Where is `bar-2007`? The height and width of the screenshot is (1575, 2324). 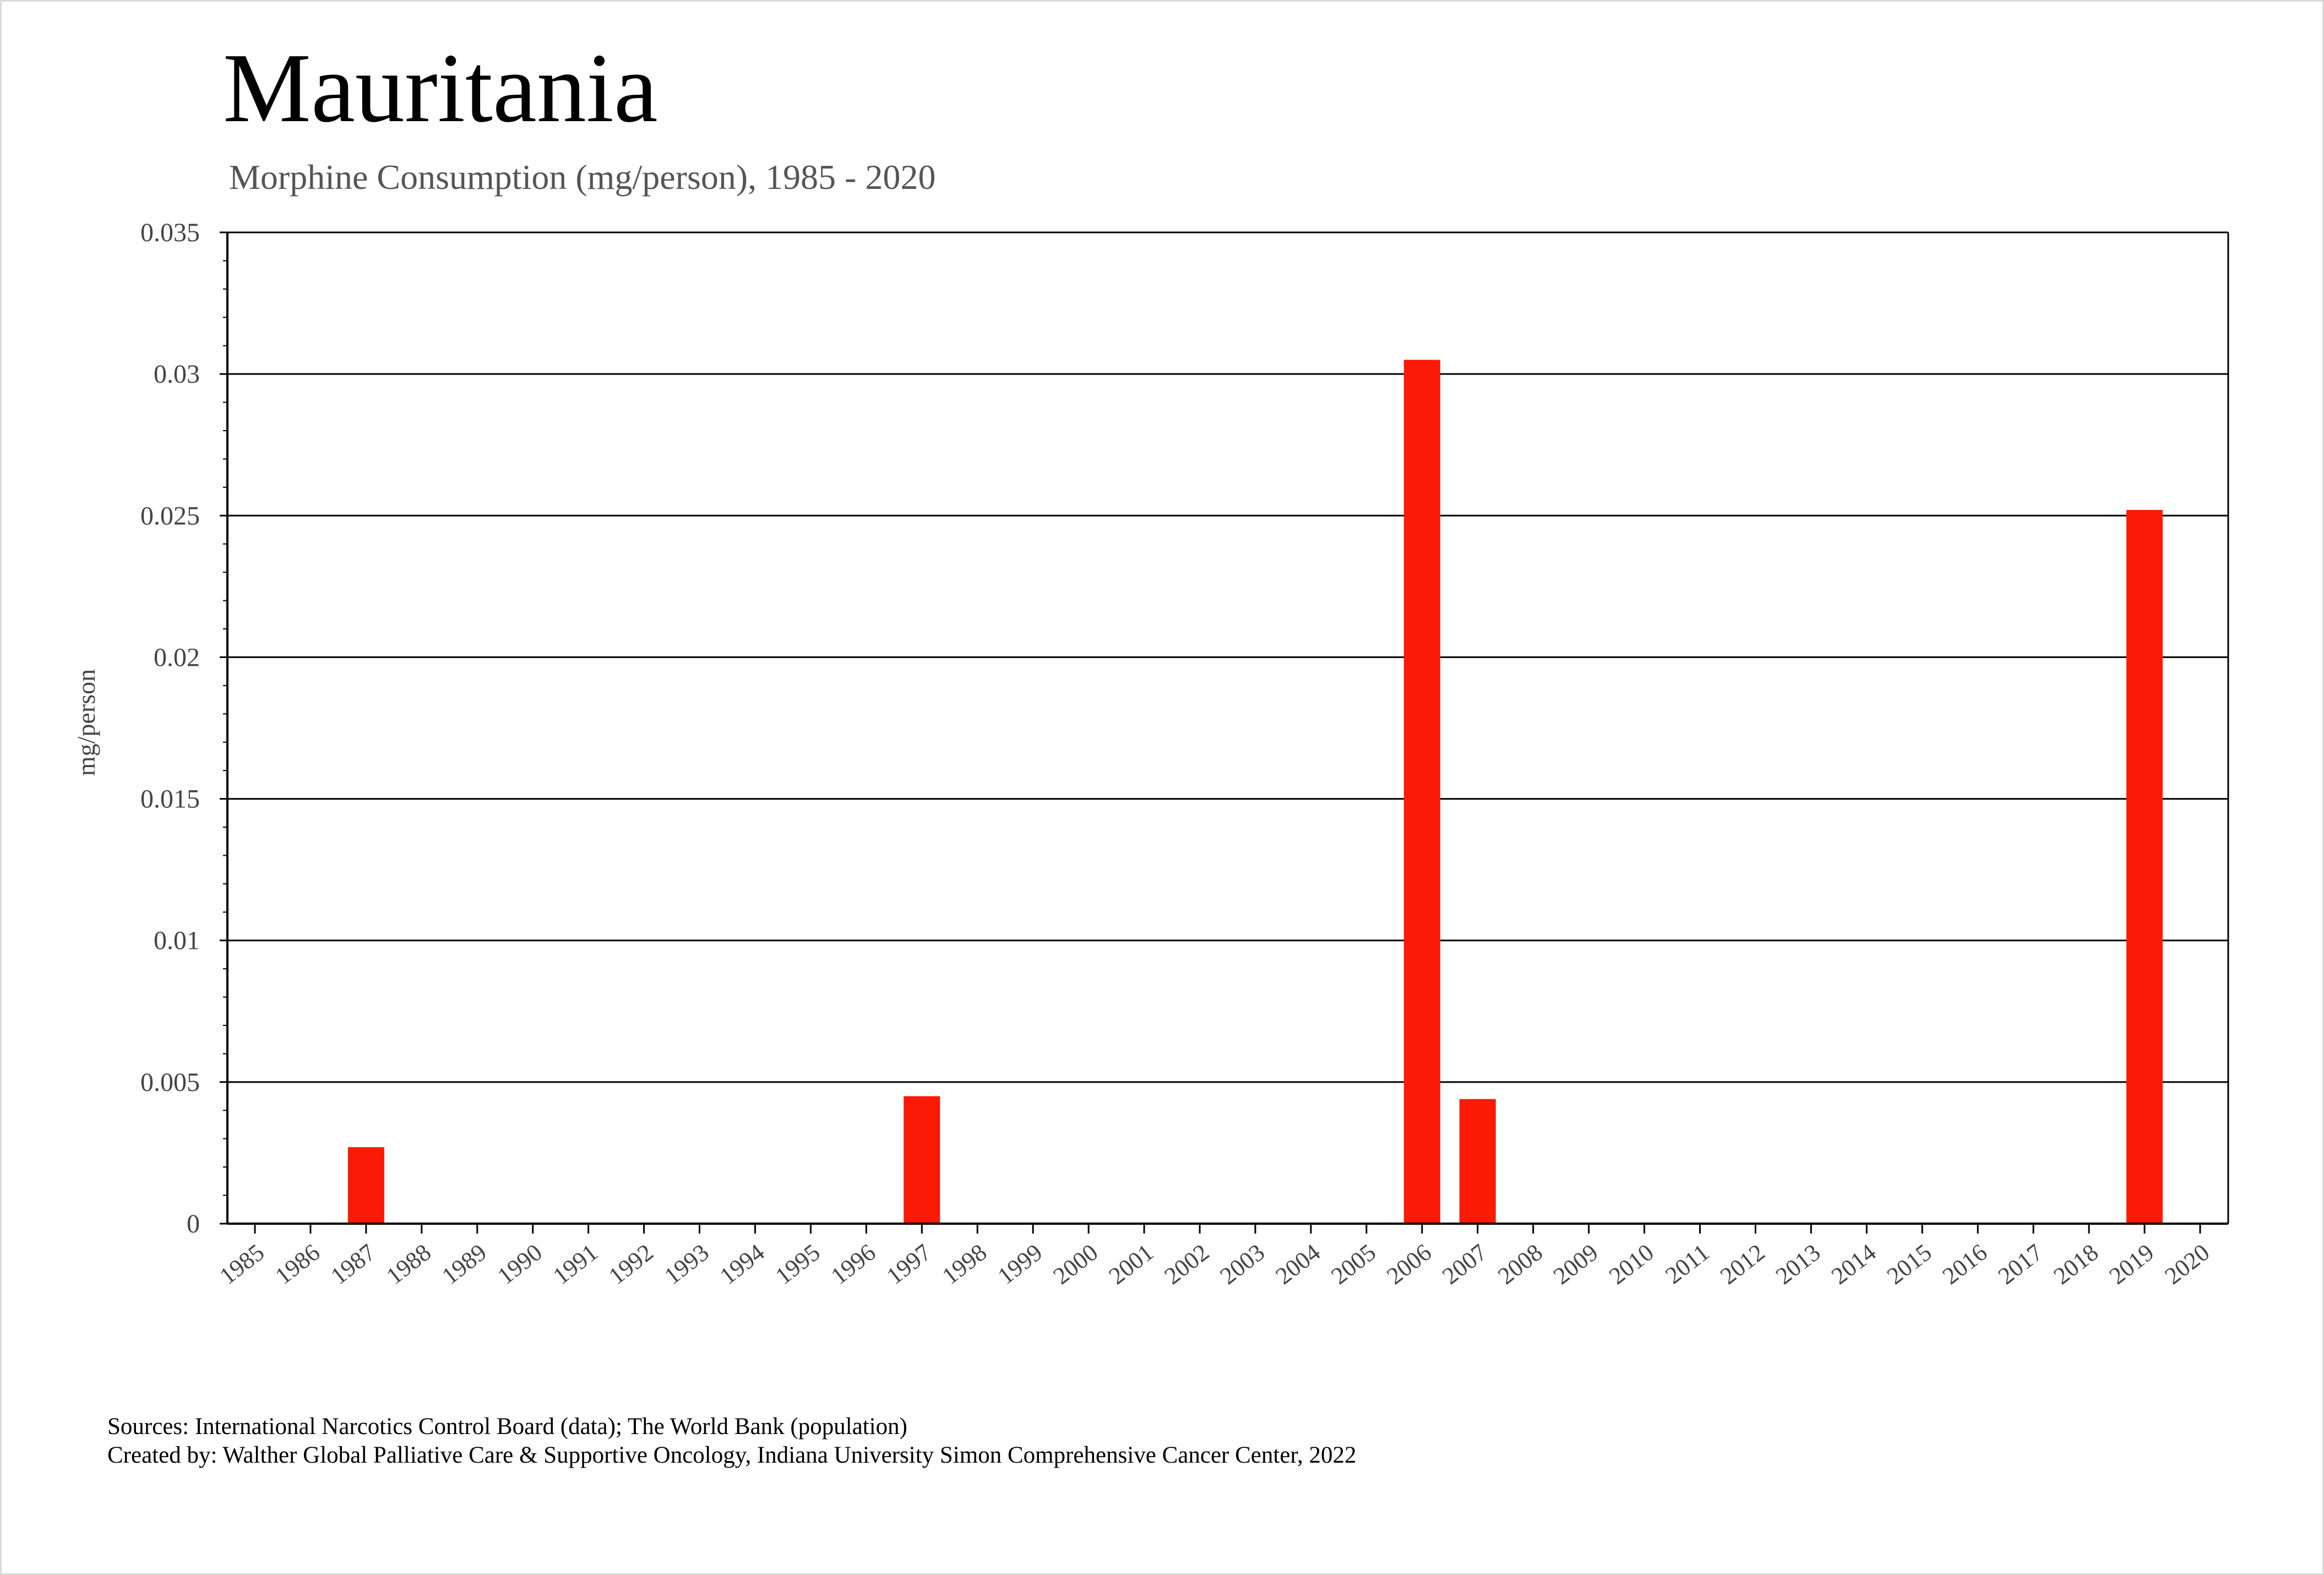
bar-2007 is located at coordinates (1478, 1161).